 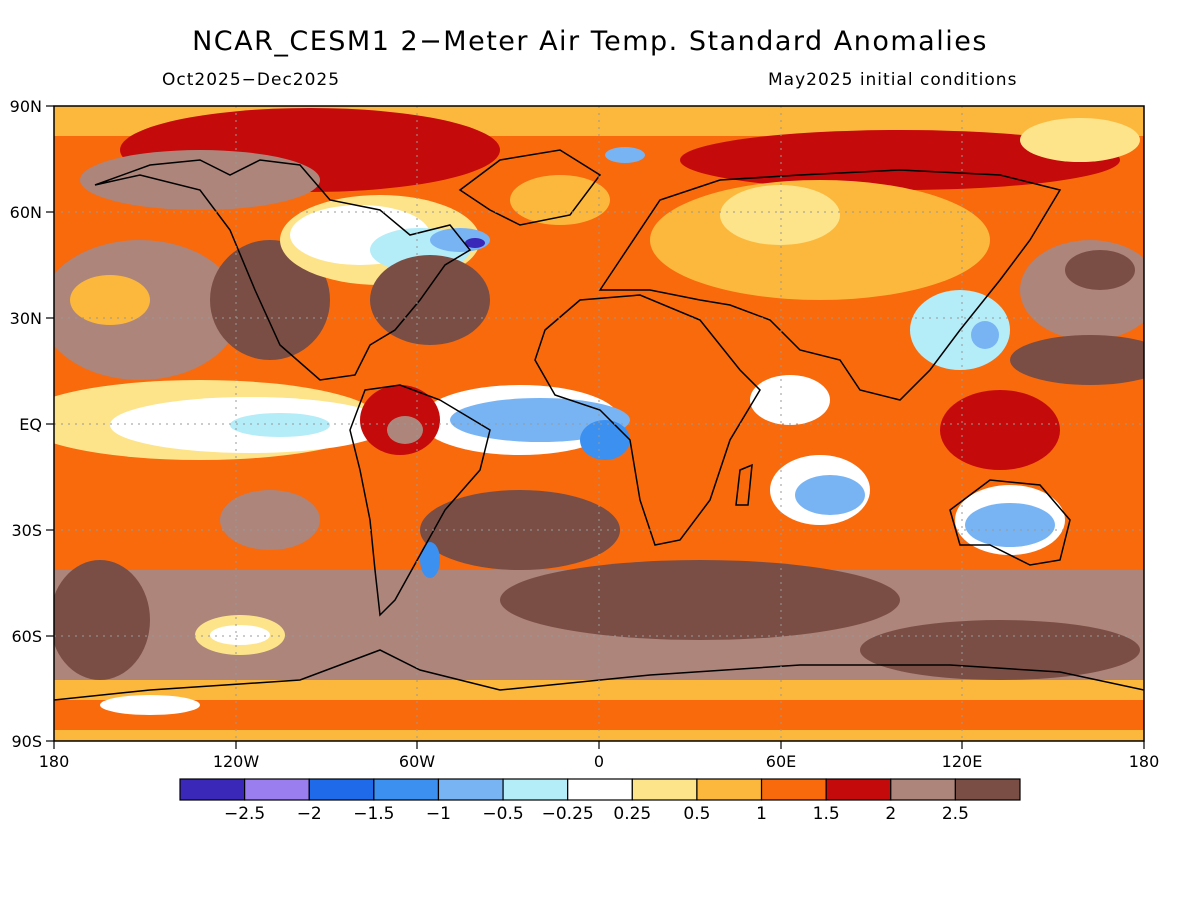 I want to click on south-indian-ocean-warm, so click(x=700, y=600).